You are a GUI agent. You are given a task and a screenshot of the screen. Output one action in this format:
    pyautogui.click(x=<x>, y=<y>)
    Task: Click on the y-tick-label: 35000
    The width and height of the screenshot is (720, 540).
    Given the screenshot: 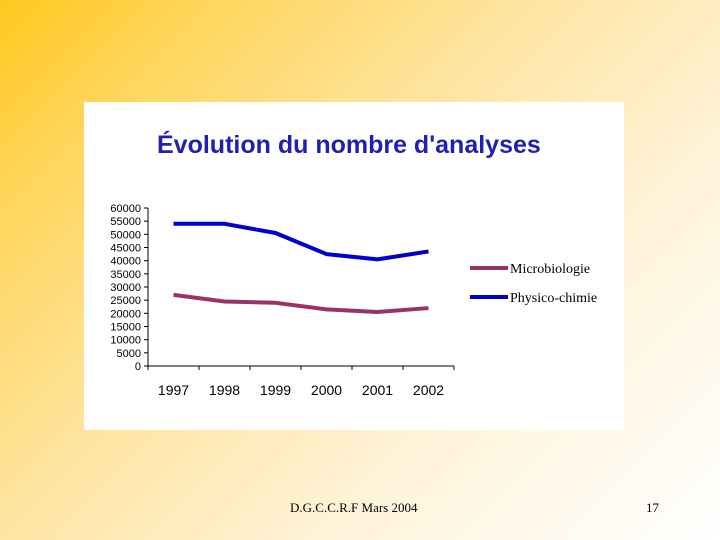 What is the action you would take?
    pyautogui.click(x=125, y=275)
    